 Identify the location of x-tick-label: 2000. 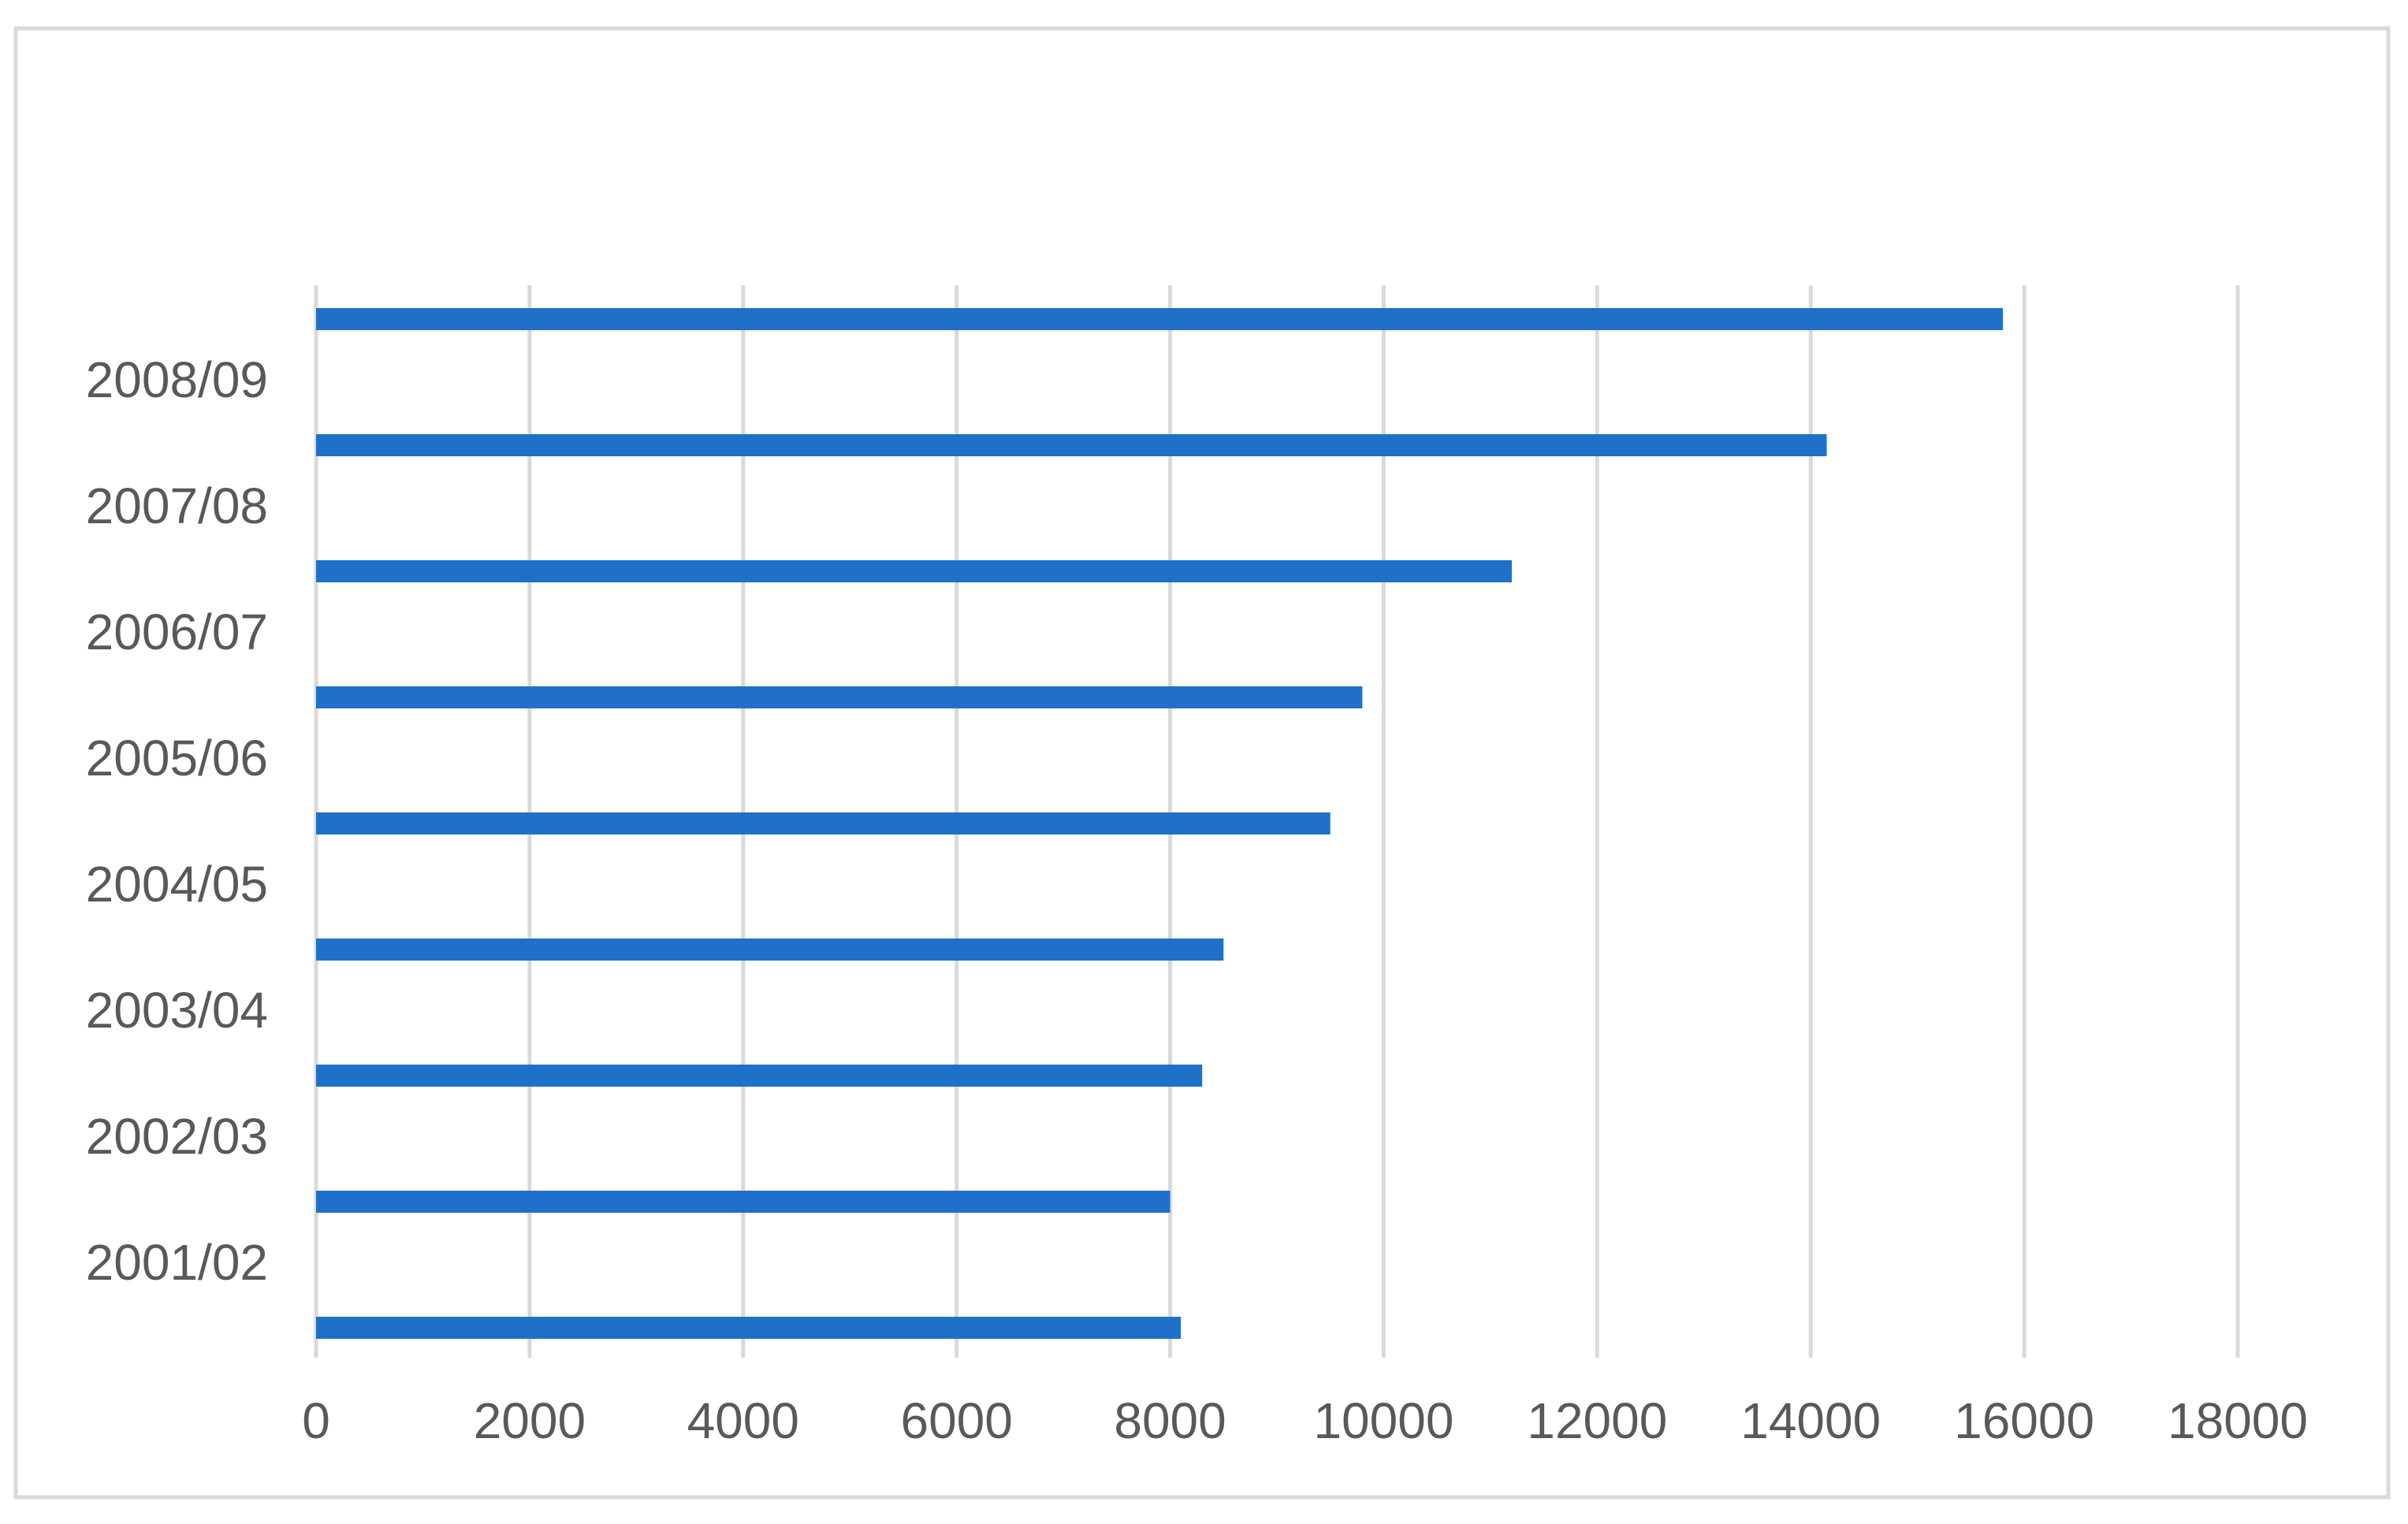
(530, 1420).